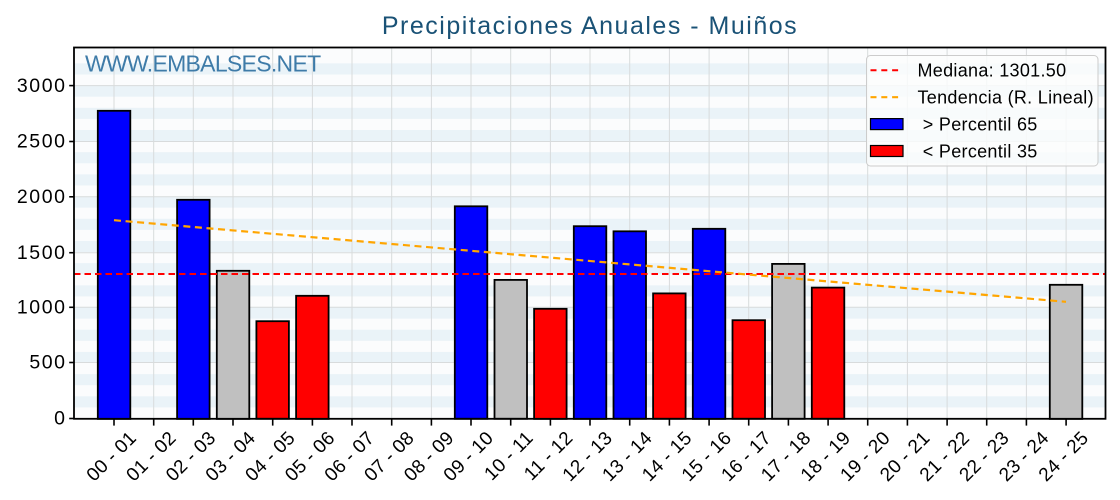 The width and height of the screenshot is (1120, 500). What do you see at coordinates (590, 26) in the screenshot?
I see `svg-text:Precipitaciones Anuales - Muiñ: Precipitaciones Anuales - Muiños` at bounding box center [590, 26].